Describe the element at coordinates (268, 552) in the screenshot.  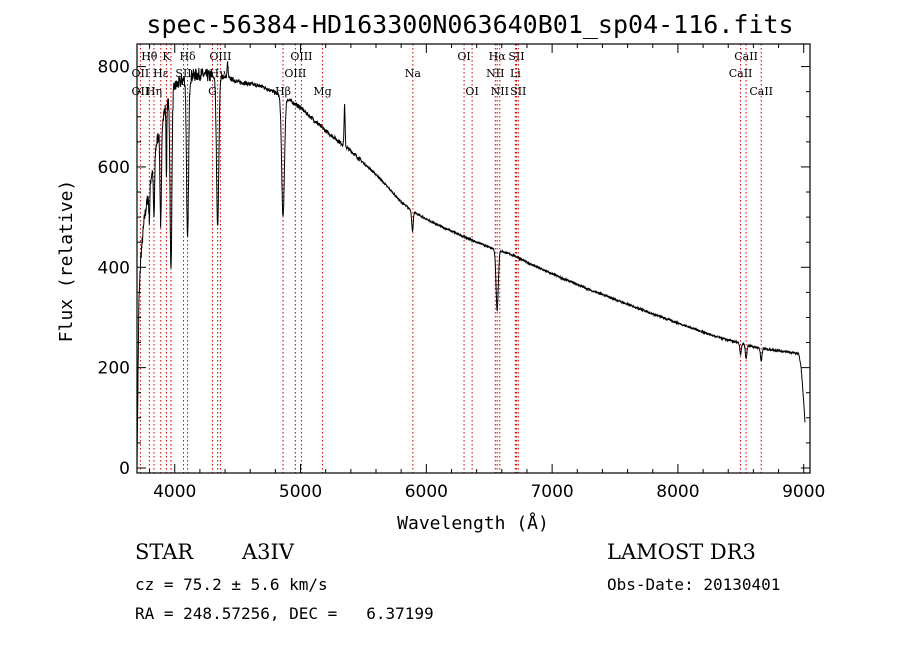
I see `spectral-subclass: A3IV` at that location.